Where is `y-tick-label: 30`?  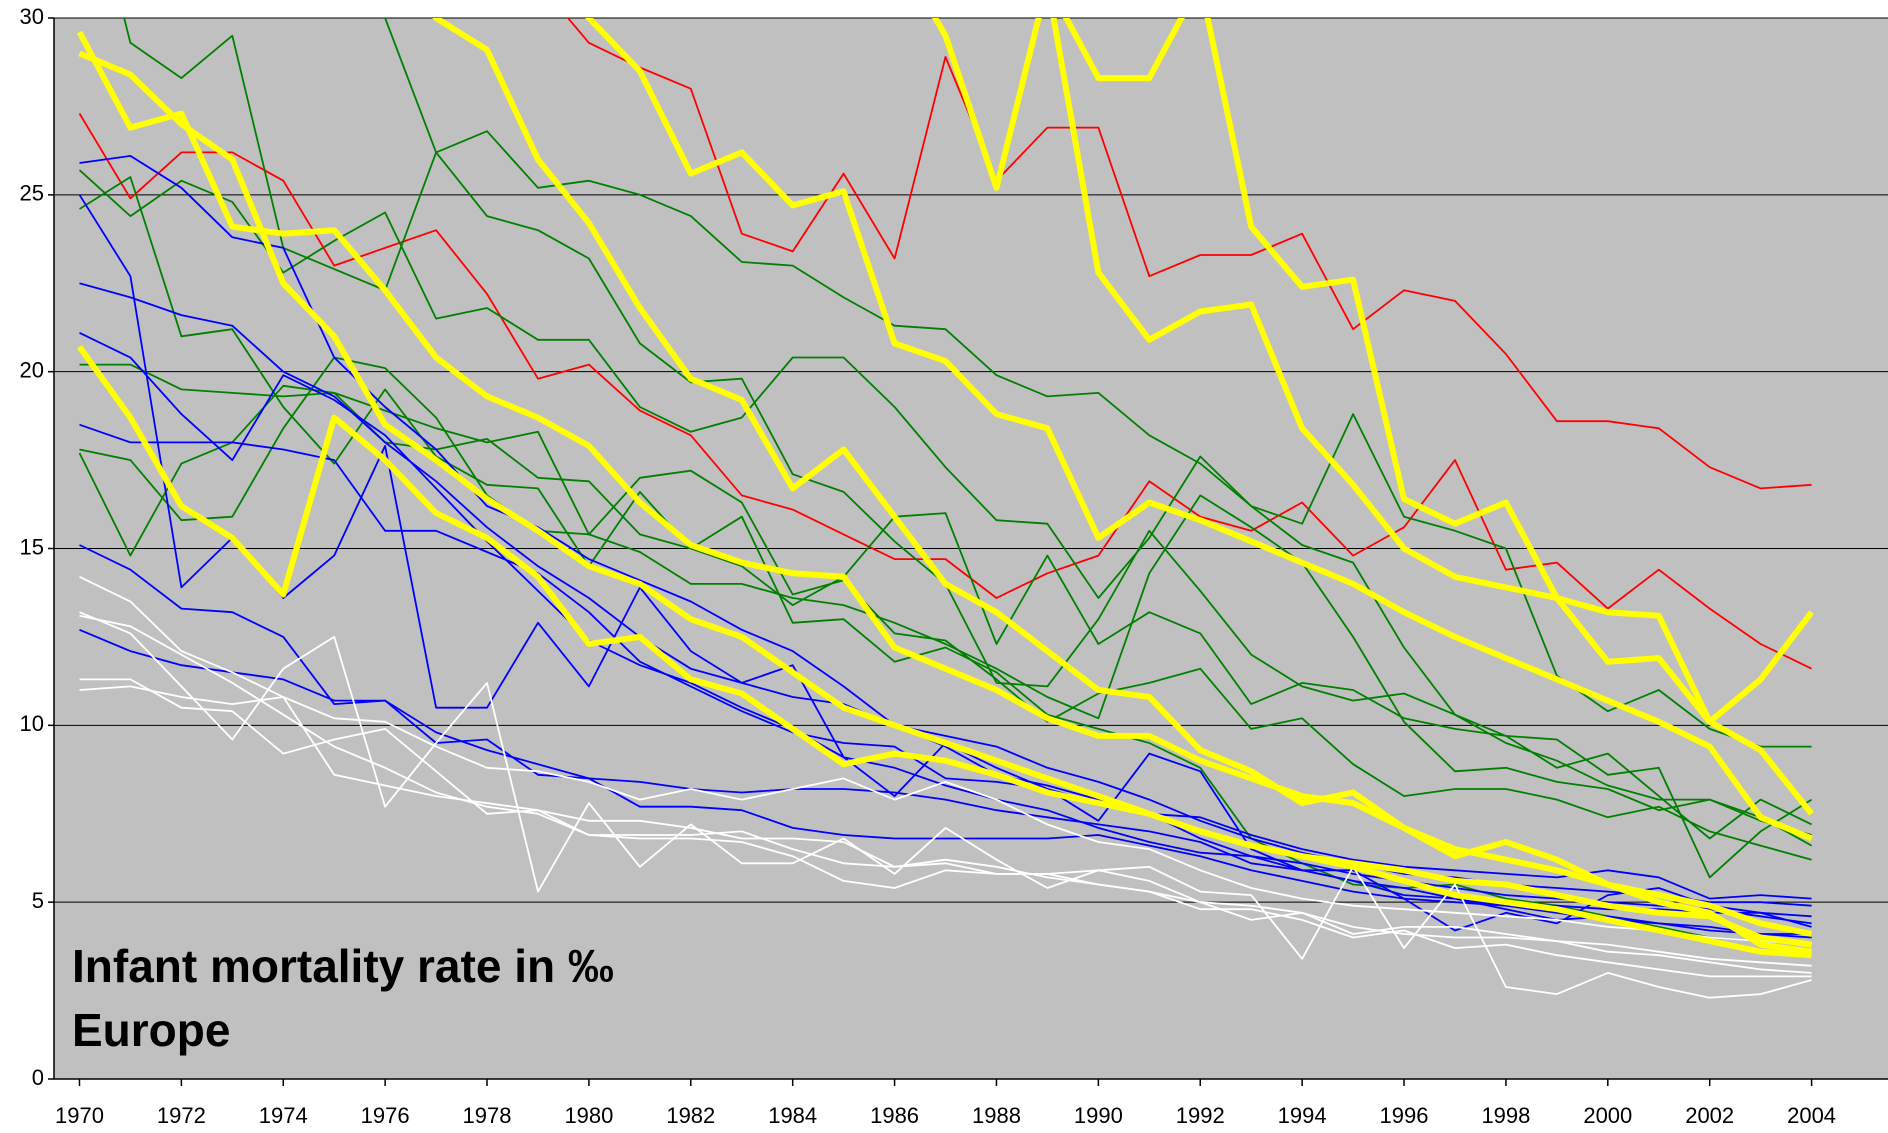
y-tick-label: 30 is located at coordinates (32, 16).